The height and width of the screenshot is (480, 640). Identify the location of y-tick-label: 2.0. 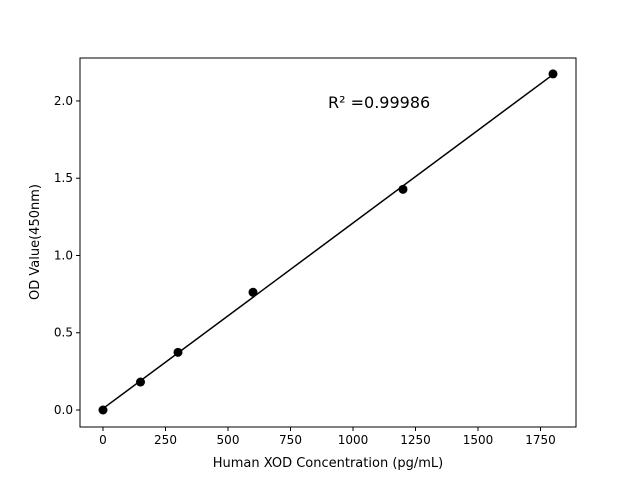
(63, 101).